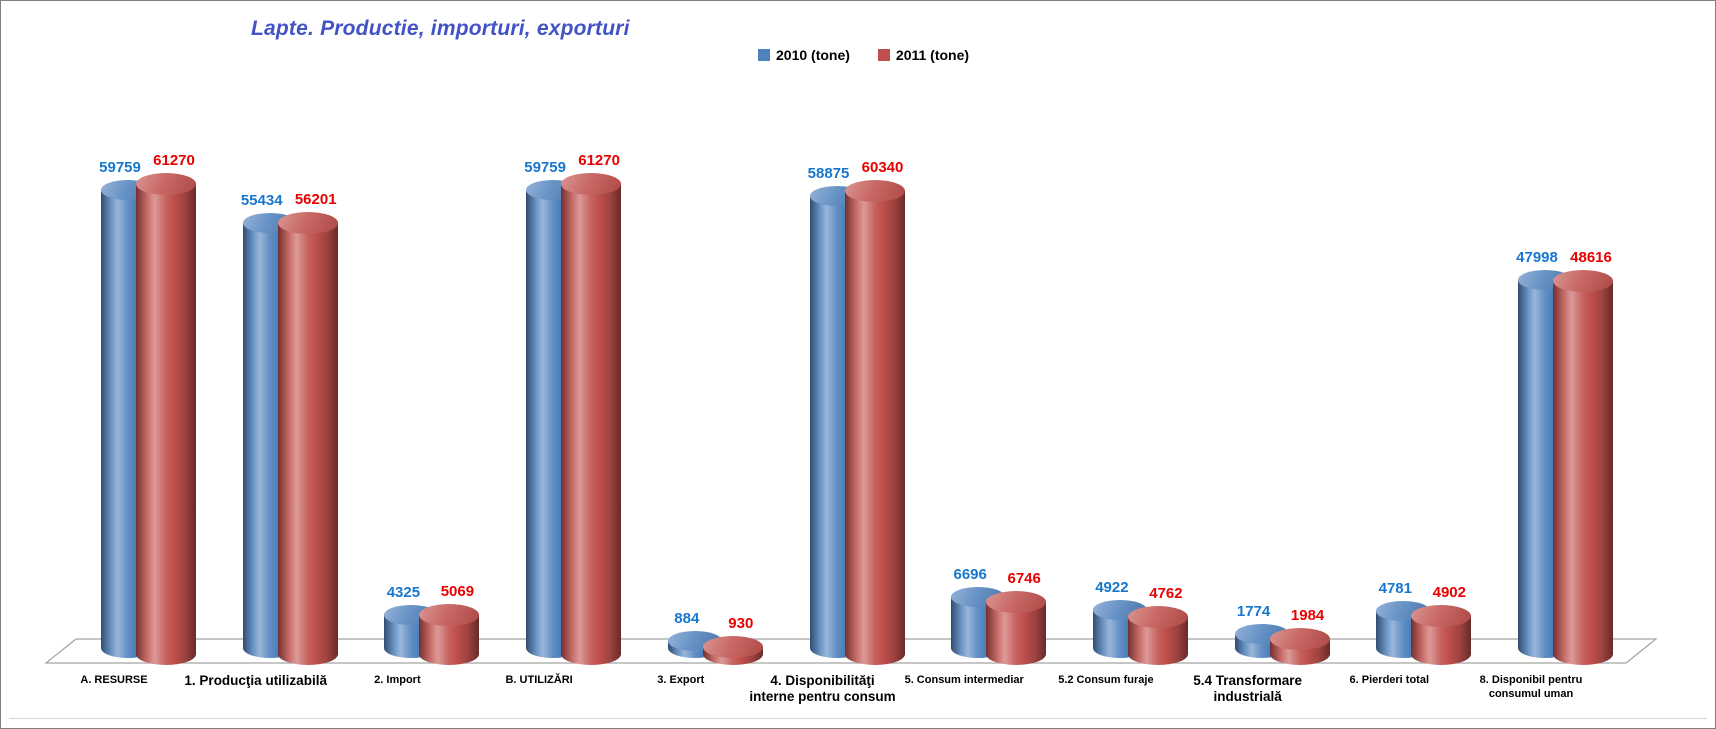 The height and width of the screenshot is (729, 1716). I want to click on value-label-2011: 56201, so click(315, 199).